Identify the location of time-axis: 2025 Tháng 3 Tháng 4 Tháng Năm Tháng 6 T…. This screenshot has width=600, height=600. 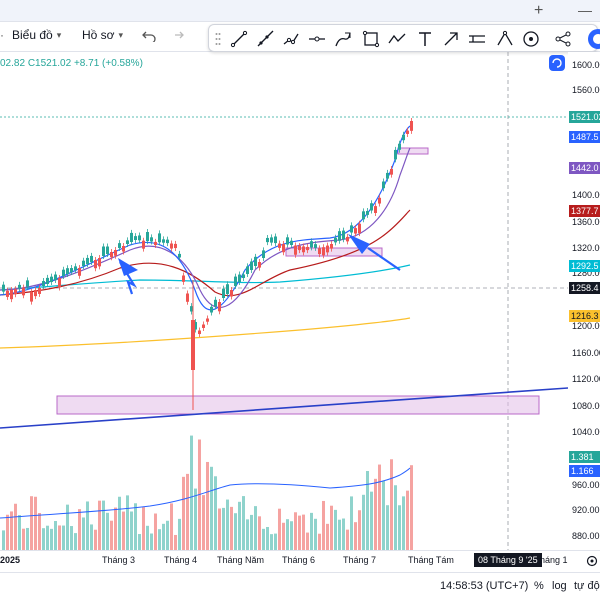
(300, 561).